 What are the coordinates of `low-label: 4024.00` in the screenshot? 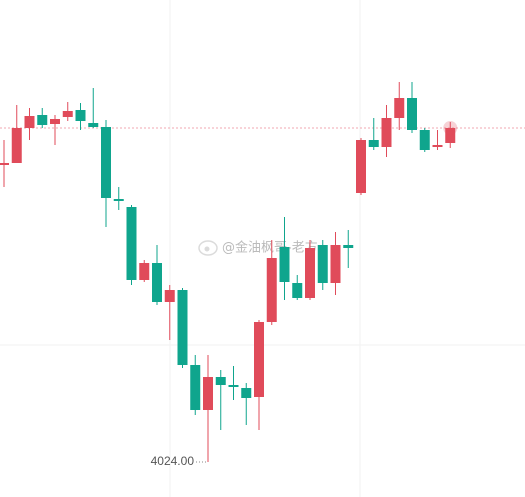 It's located at (173, 461).